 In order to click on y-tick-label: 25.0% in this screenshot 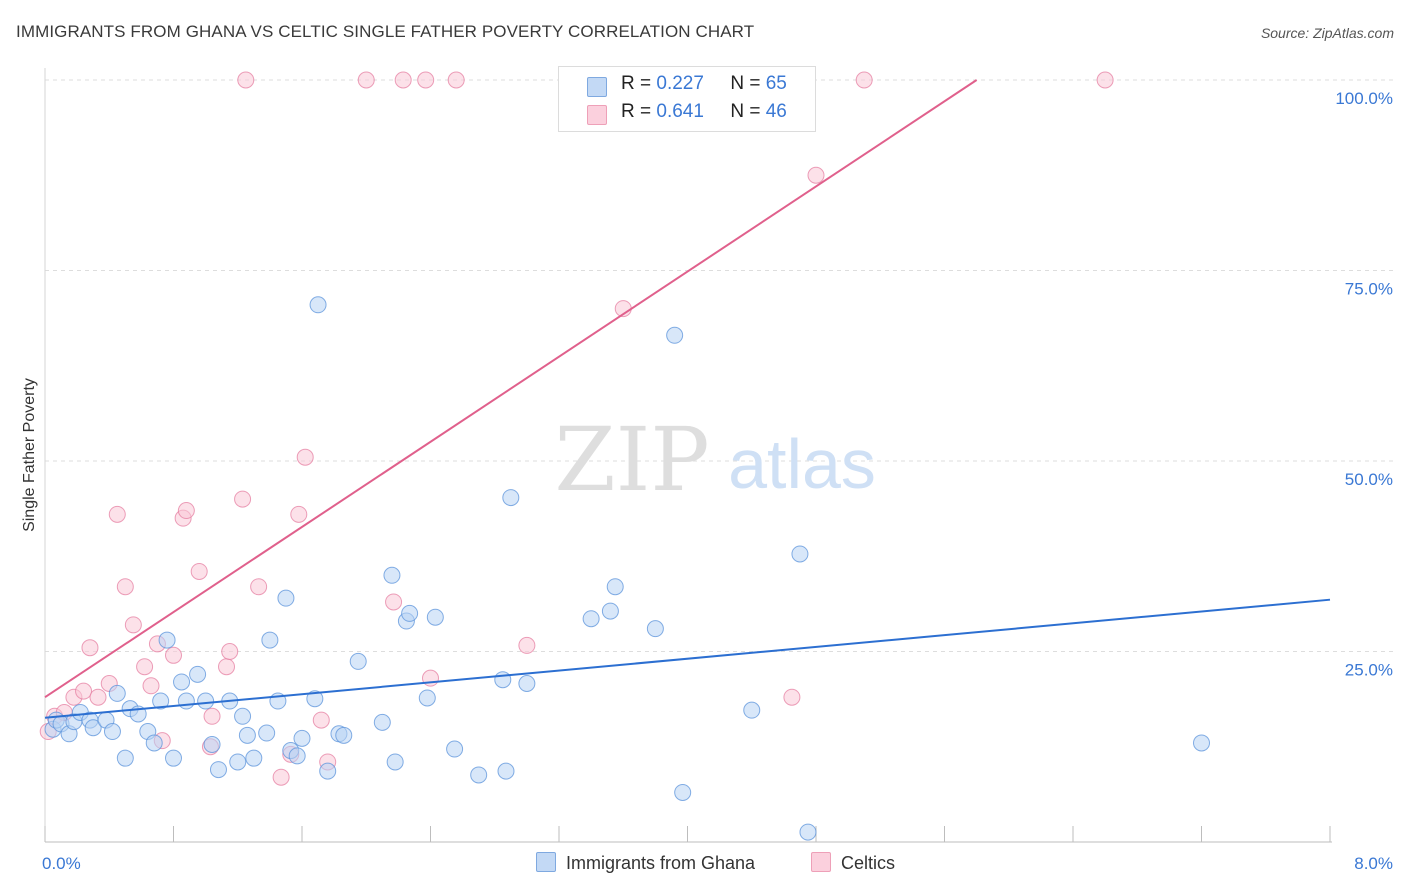, I will do `click(1369, 670)`.